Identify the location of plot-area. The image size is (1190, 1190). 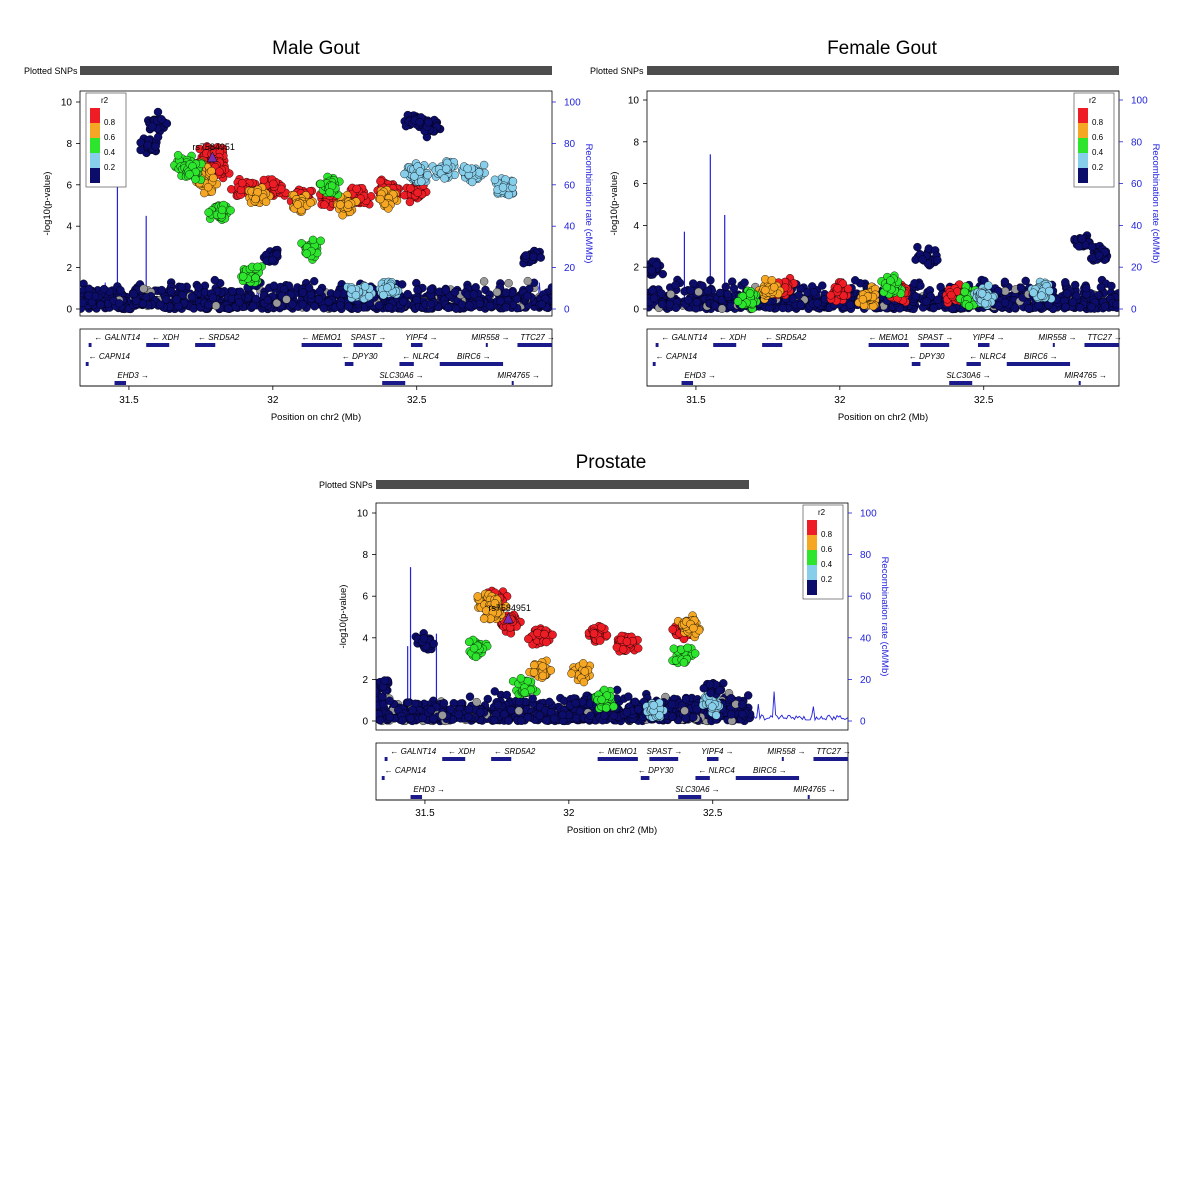
(316, 210).